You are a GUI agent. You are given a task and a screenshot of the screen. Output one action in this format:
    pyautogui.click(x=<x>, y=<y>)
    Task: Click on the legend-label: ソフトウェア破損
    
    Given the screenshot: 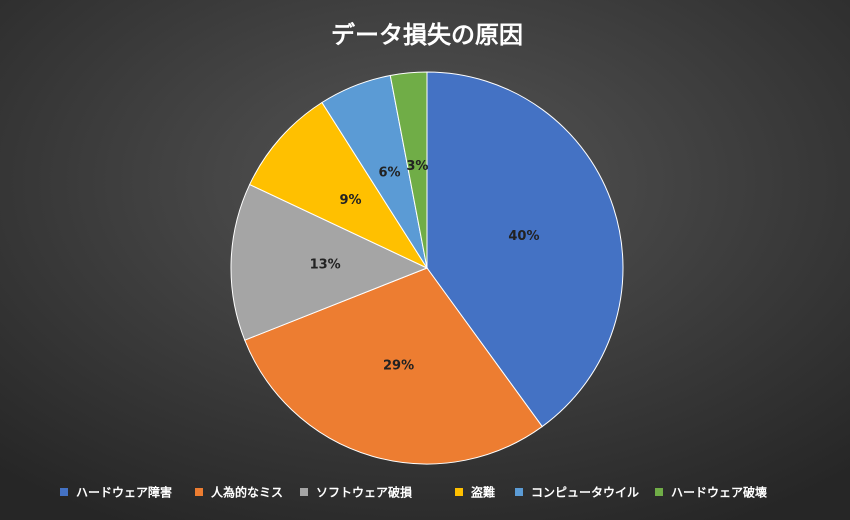 What is the action you would take?
    pyautogui.click(x=364, y=492)
    